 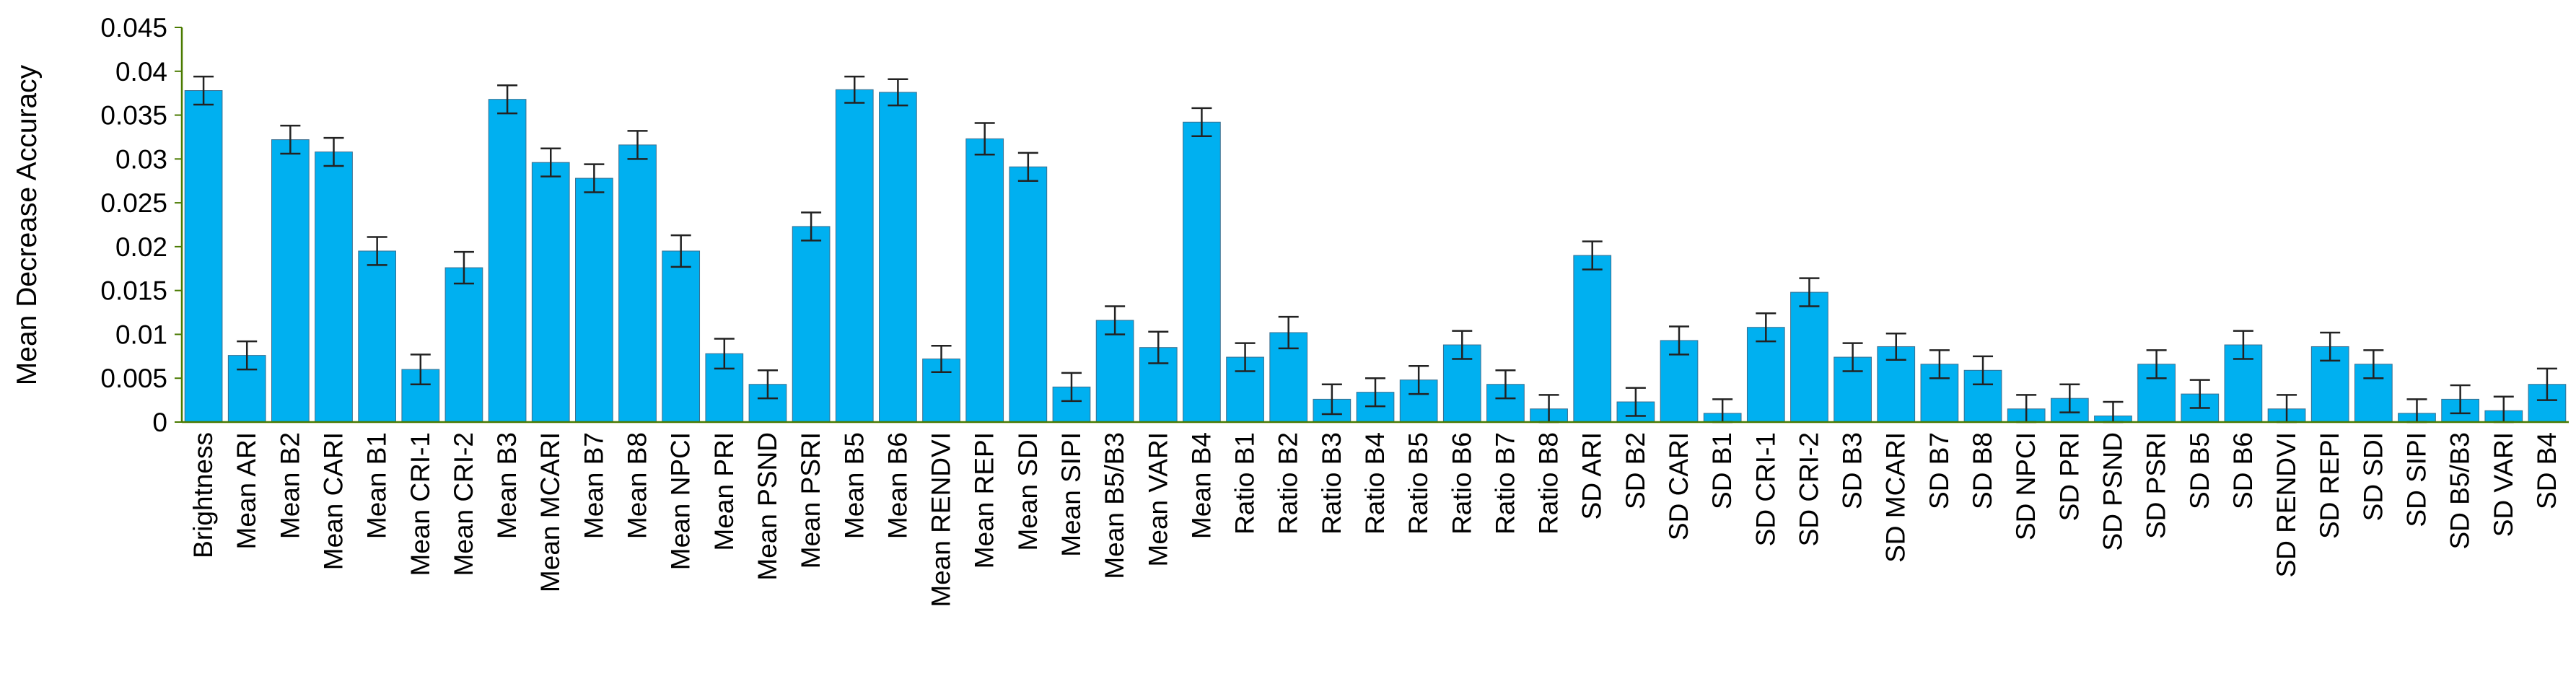 I want to click on y-tick-label: 0.025, so click(x=133, y=203).